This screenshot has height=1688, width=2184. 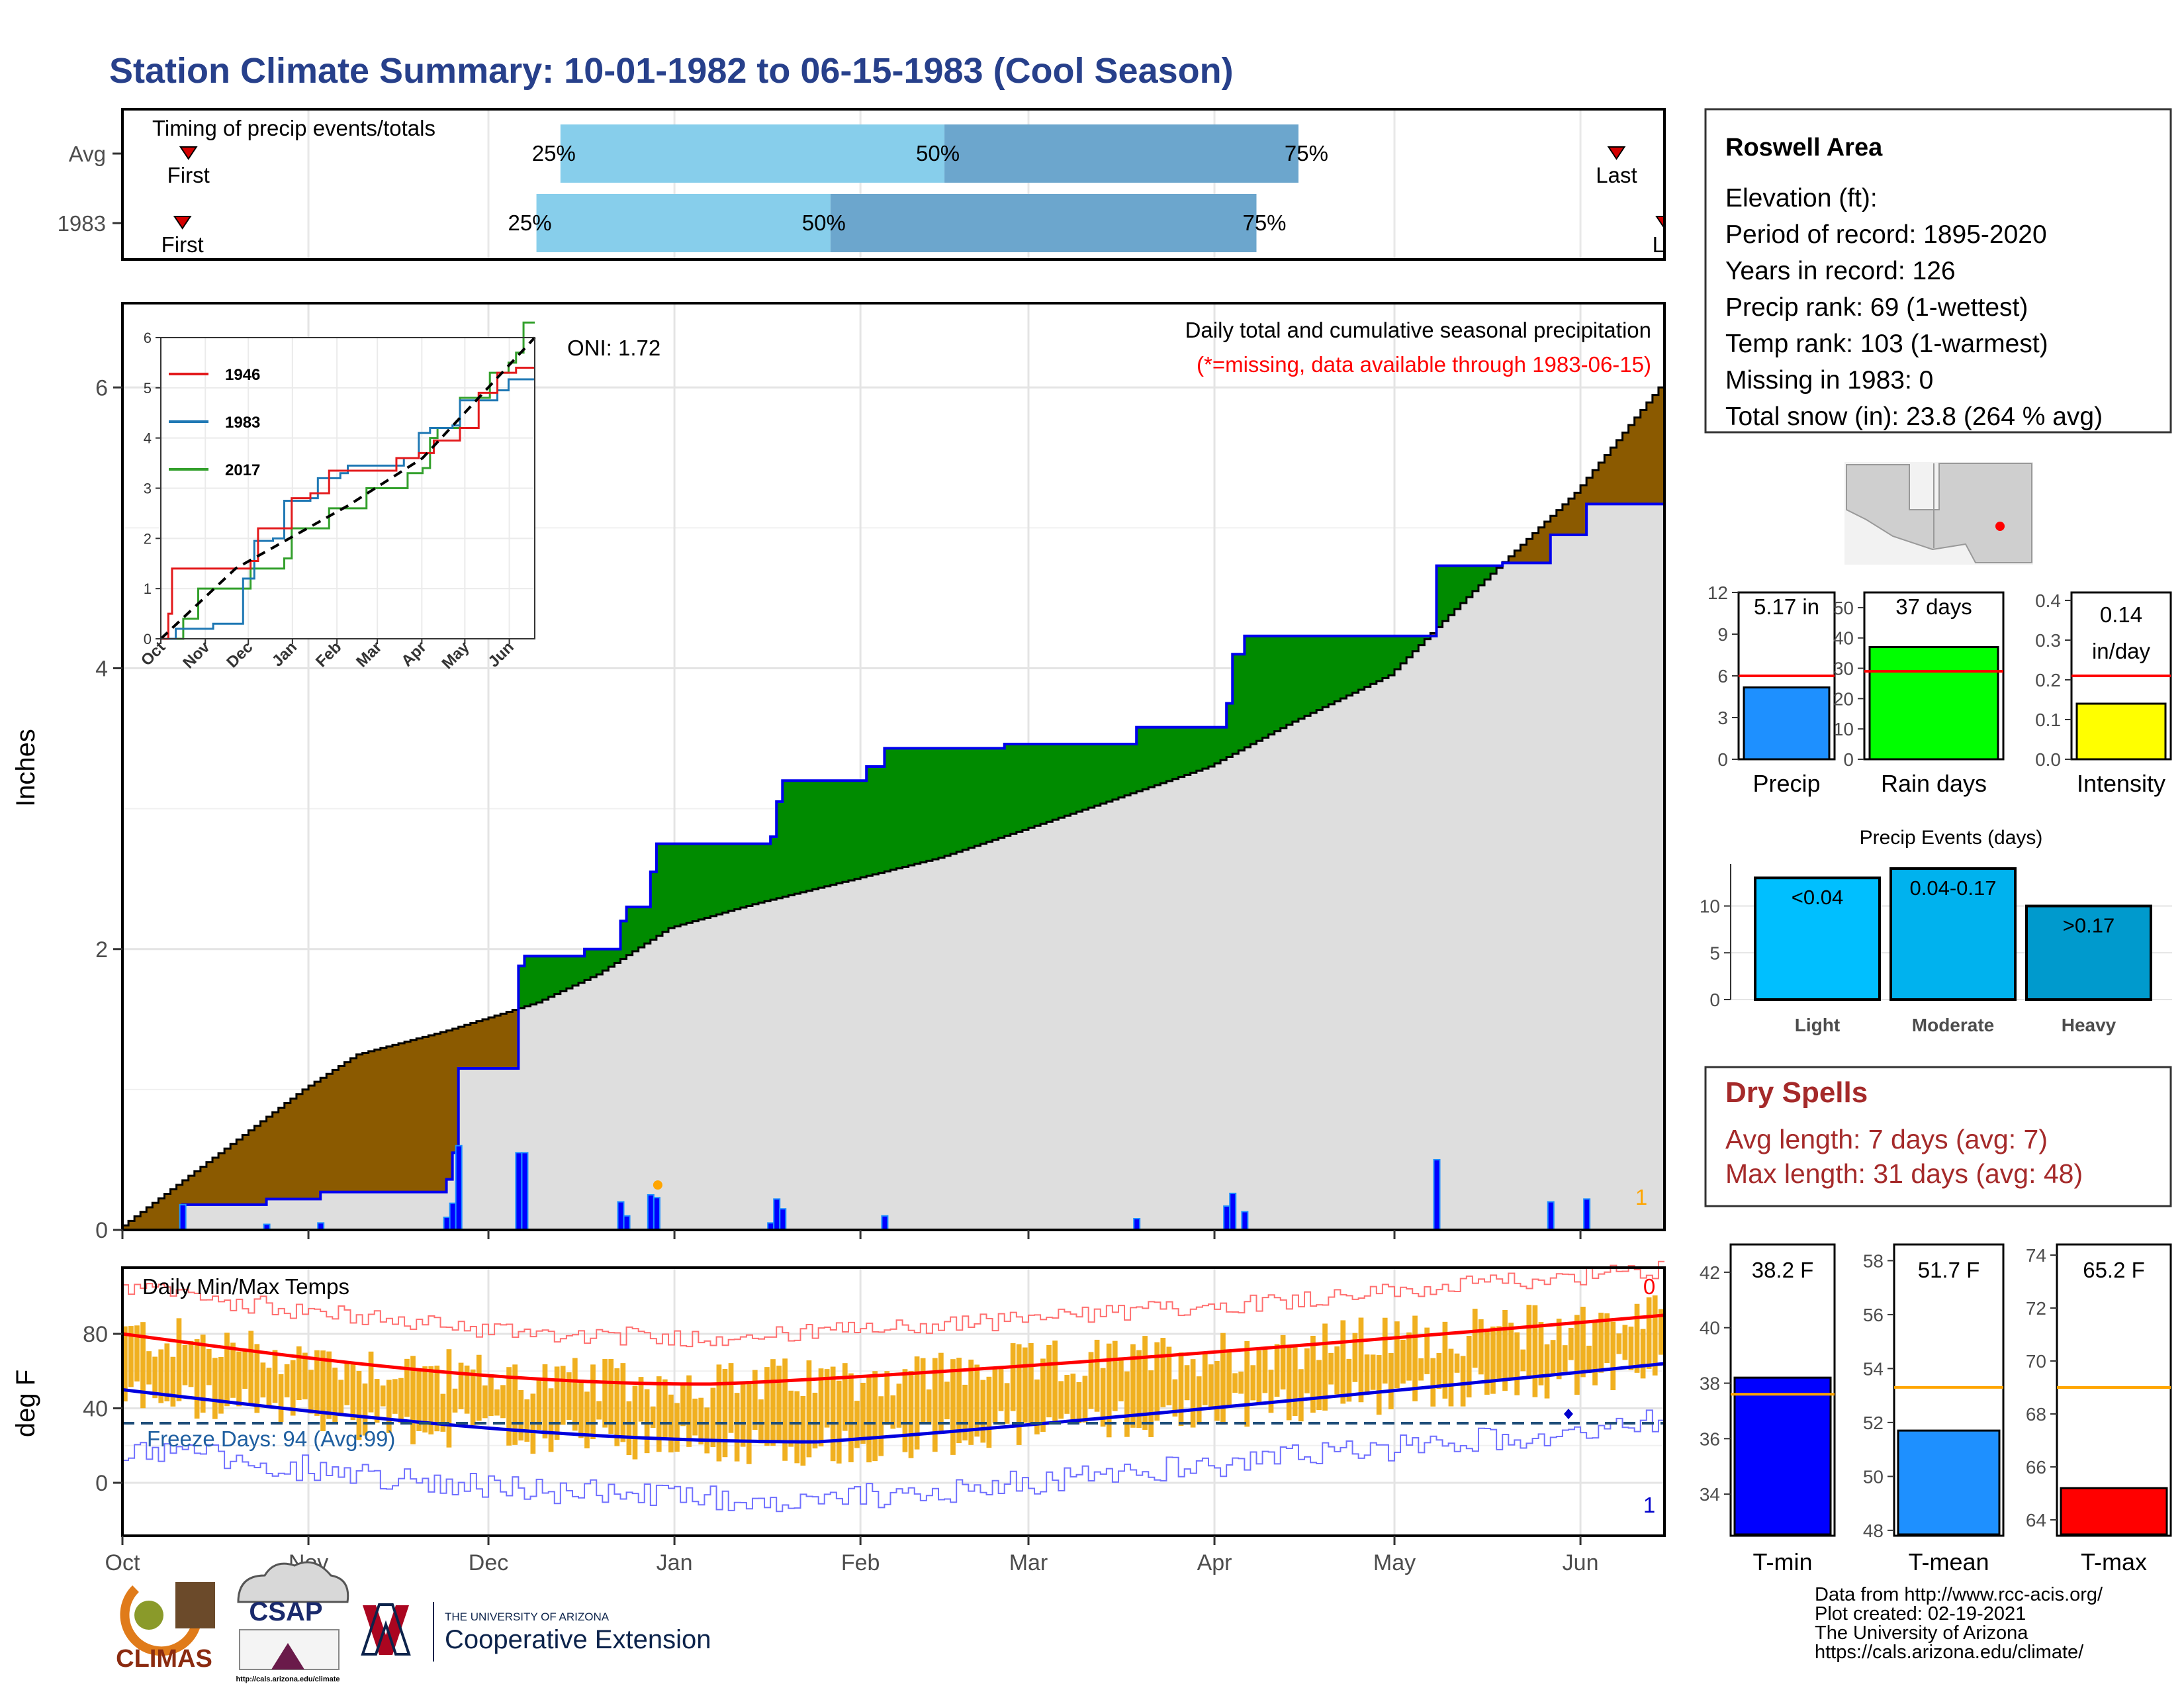 I want to click on timing-p75-label: 75%, so click(x=1306, y=153).